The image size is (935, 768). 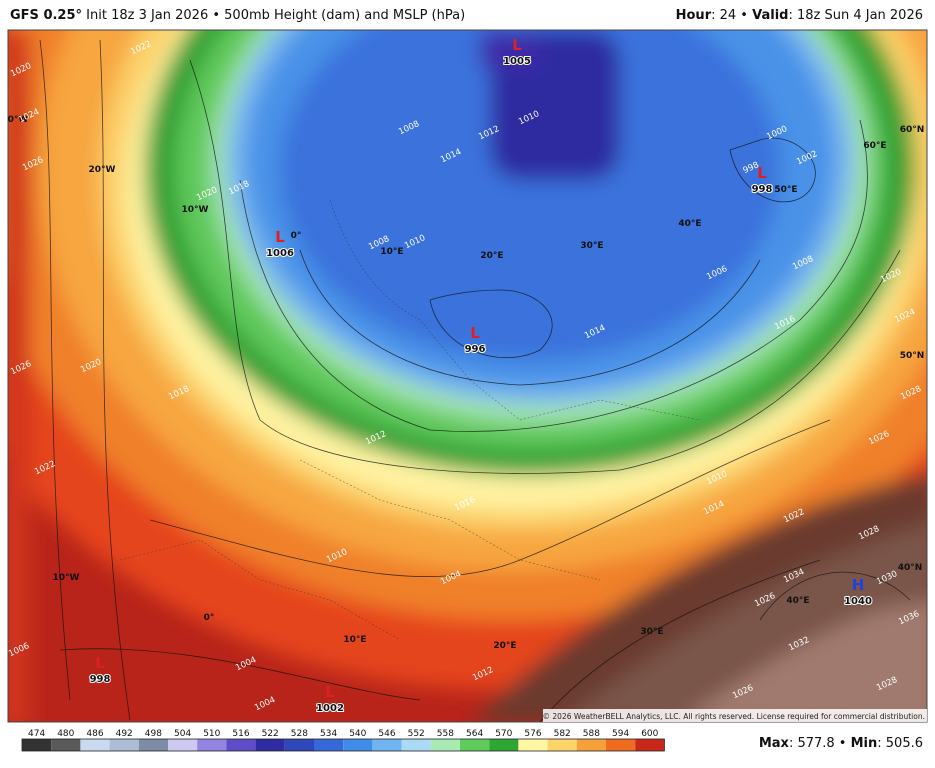 I want to click on legend-tick-label: 474, so click(x=36, y=734).